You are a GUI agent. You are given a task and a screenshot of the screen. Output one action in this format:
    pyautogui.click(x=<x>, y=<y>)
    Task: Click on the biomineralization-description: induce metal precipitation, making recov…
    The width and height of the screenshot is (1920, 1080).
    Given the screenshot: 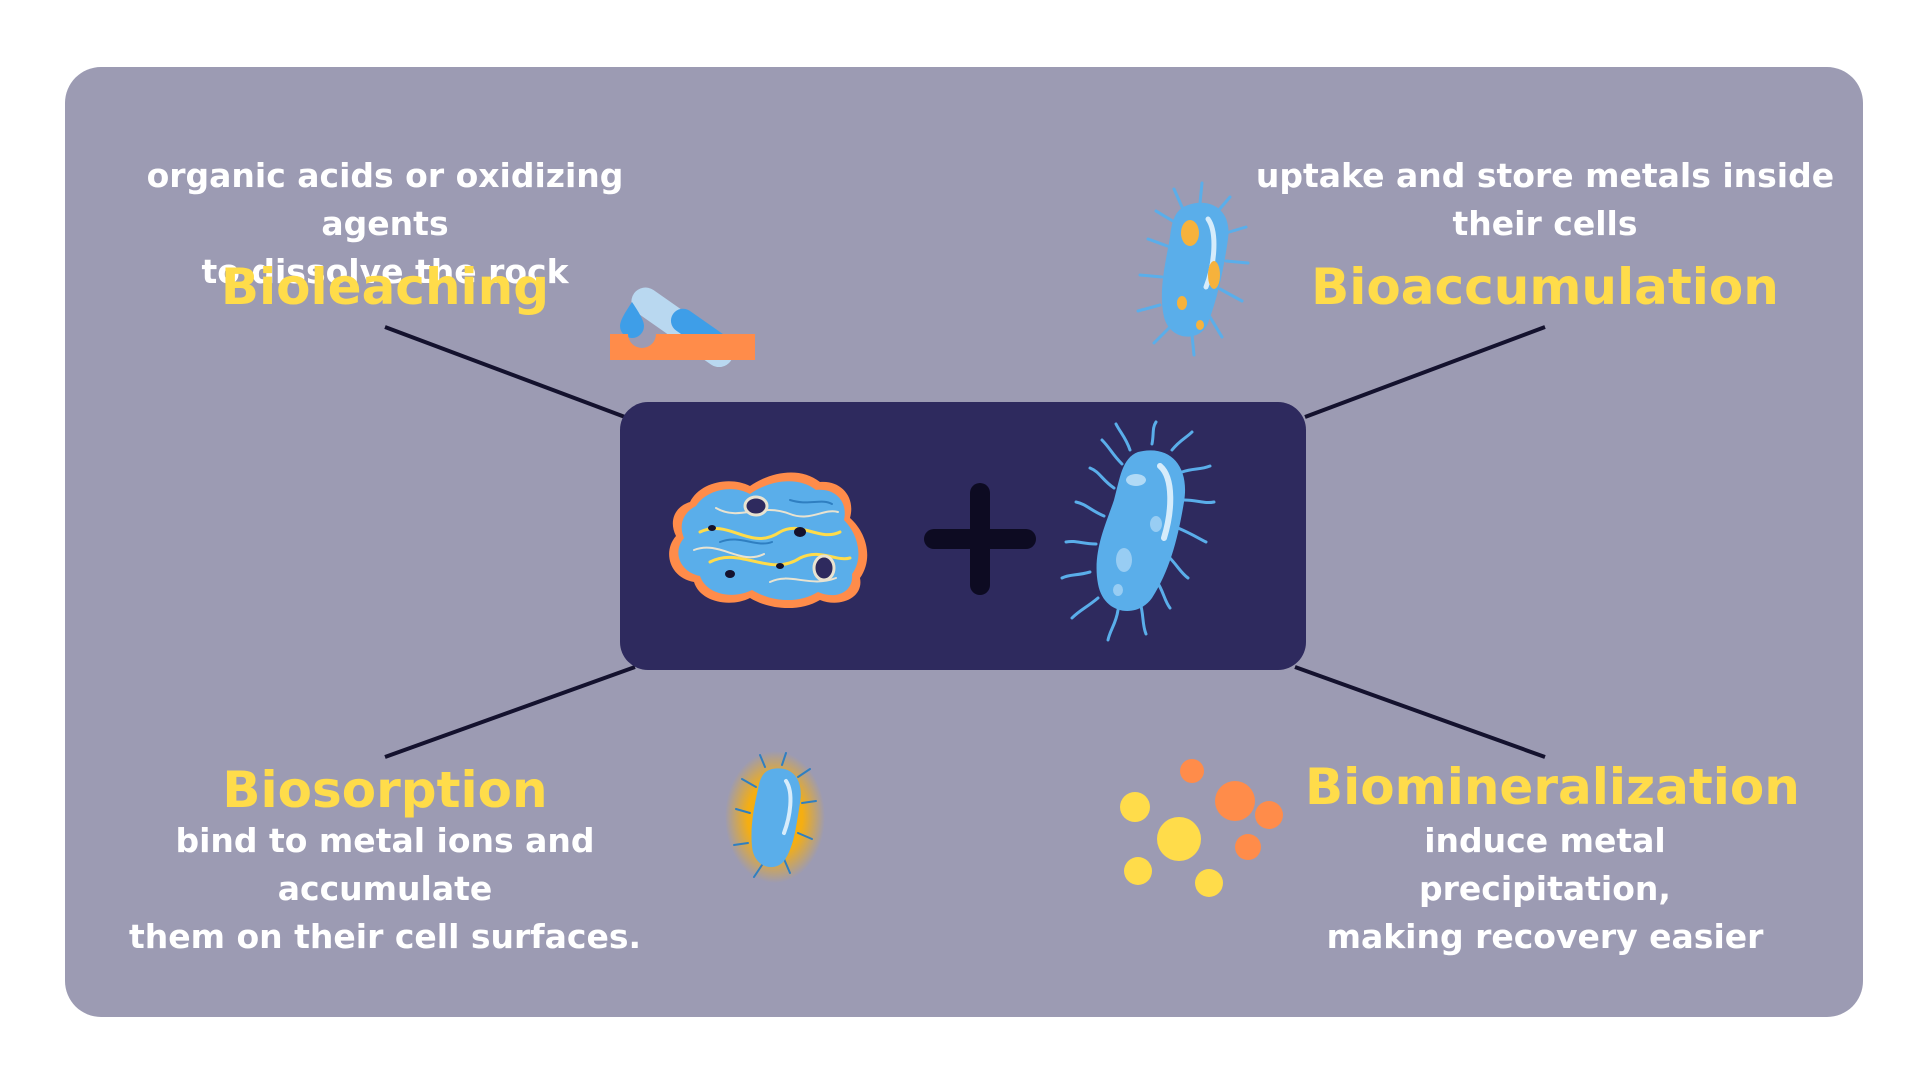 What is the action you would take?
    pyautogui.click(x=1545, y=889)
    